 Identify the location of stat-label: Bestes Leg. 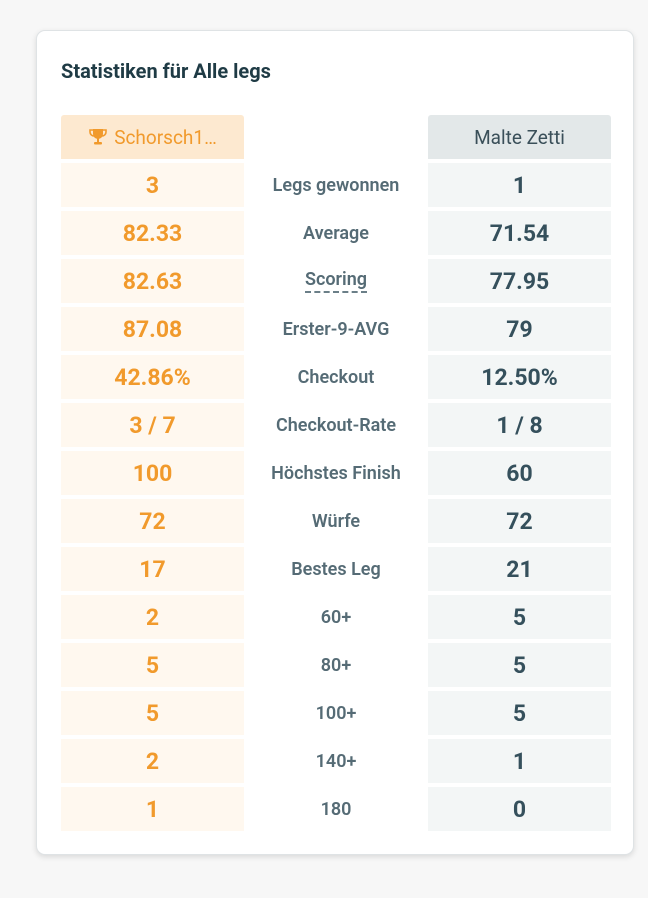
(336, 569).